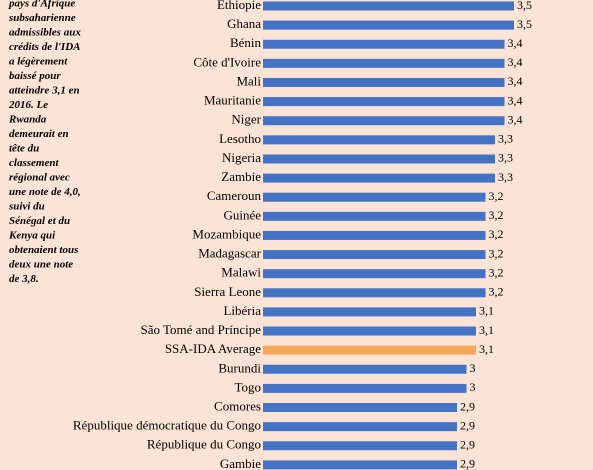 Image resolution: width=593 pixels, height=470 pixels. What do you see at coordinates (226, 233) in the screenshot?
I see `category-label: Mozambique` at bounding box center [226, 233].